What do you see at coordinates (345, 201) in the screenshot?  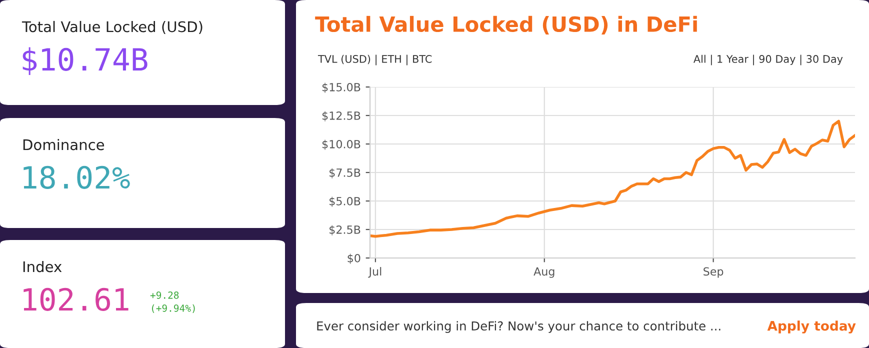 I see `y-tick-label: $5.0B` at bounding box center [345, 201].